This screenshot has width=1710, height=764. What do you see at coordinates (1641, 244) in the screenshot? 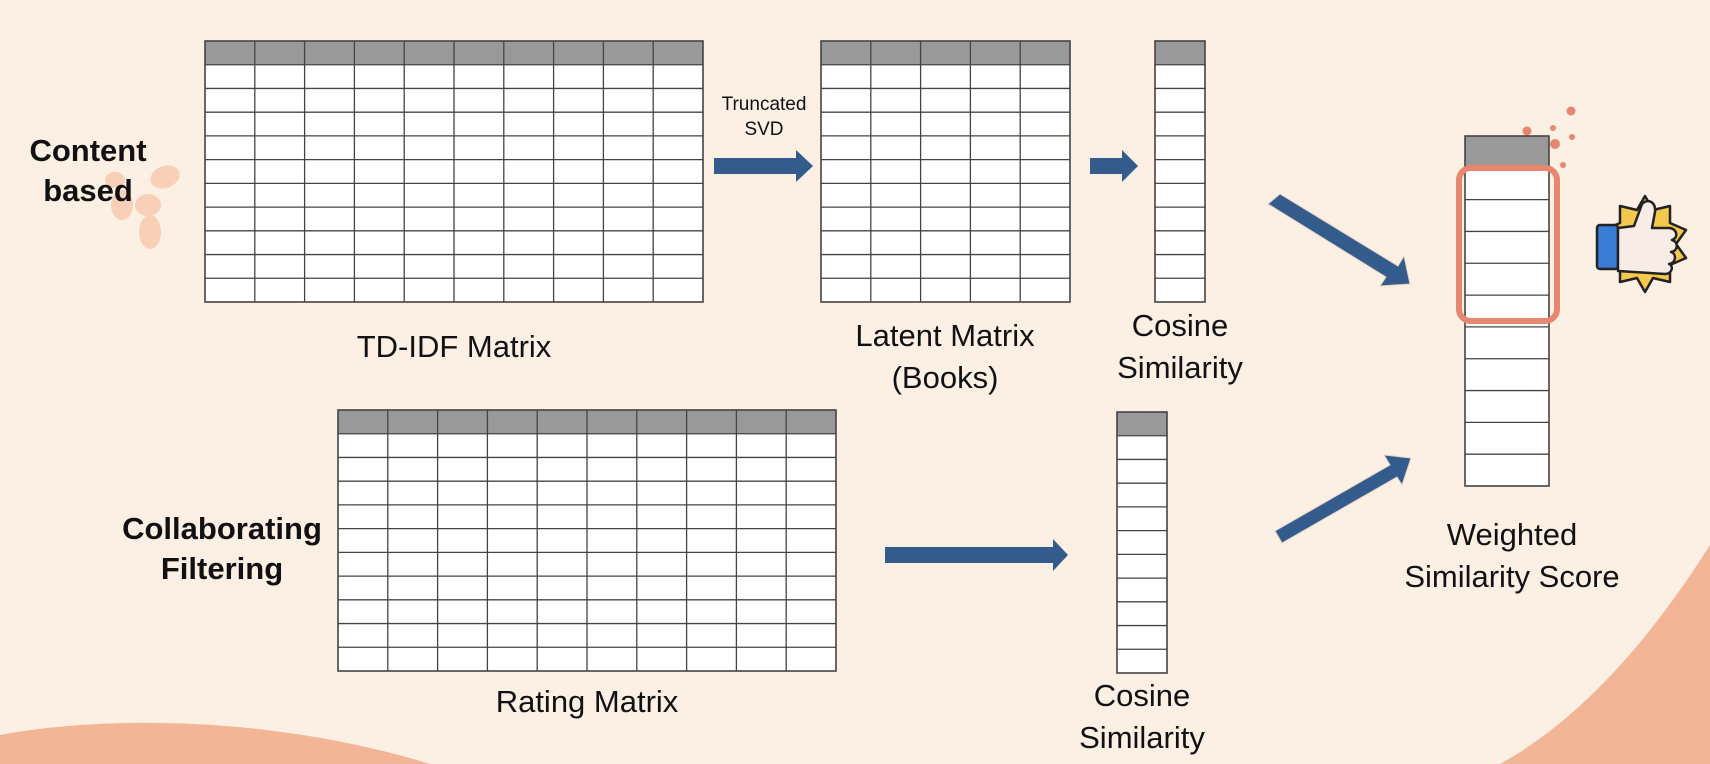
I see `thumbs-up-badge-icon` at bounding box center [1641, 244].